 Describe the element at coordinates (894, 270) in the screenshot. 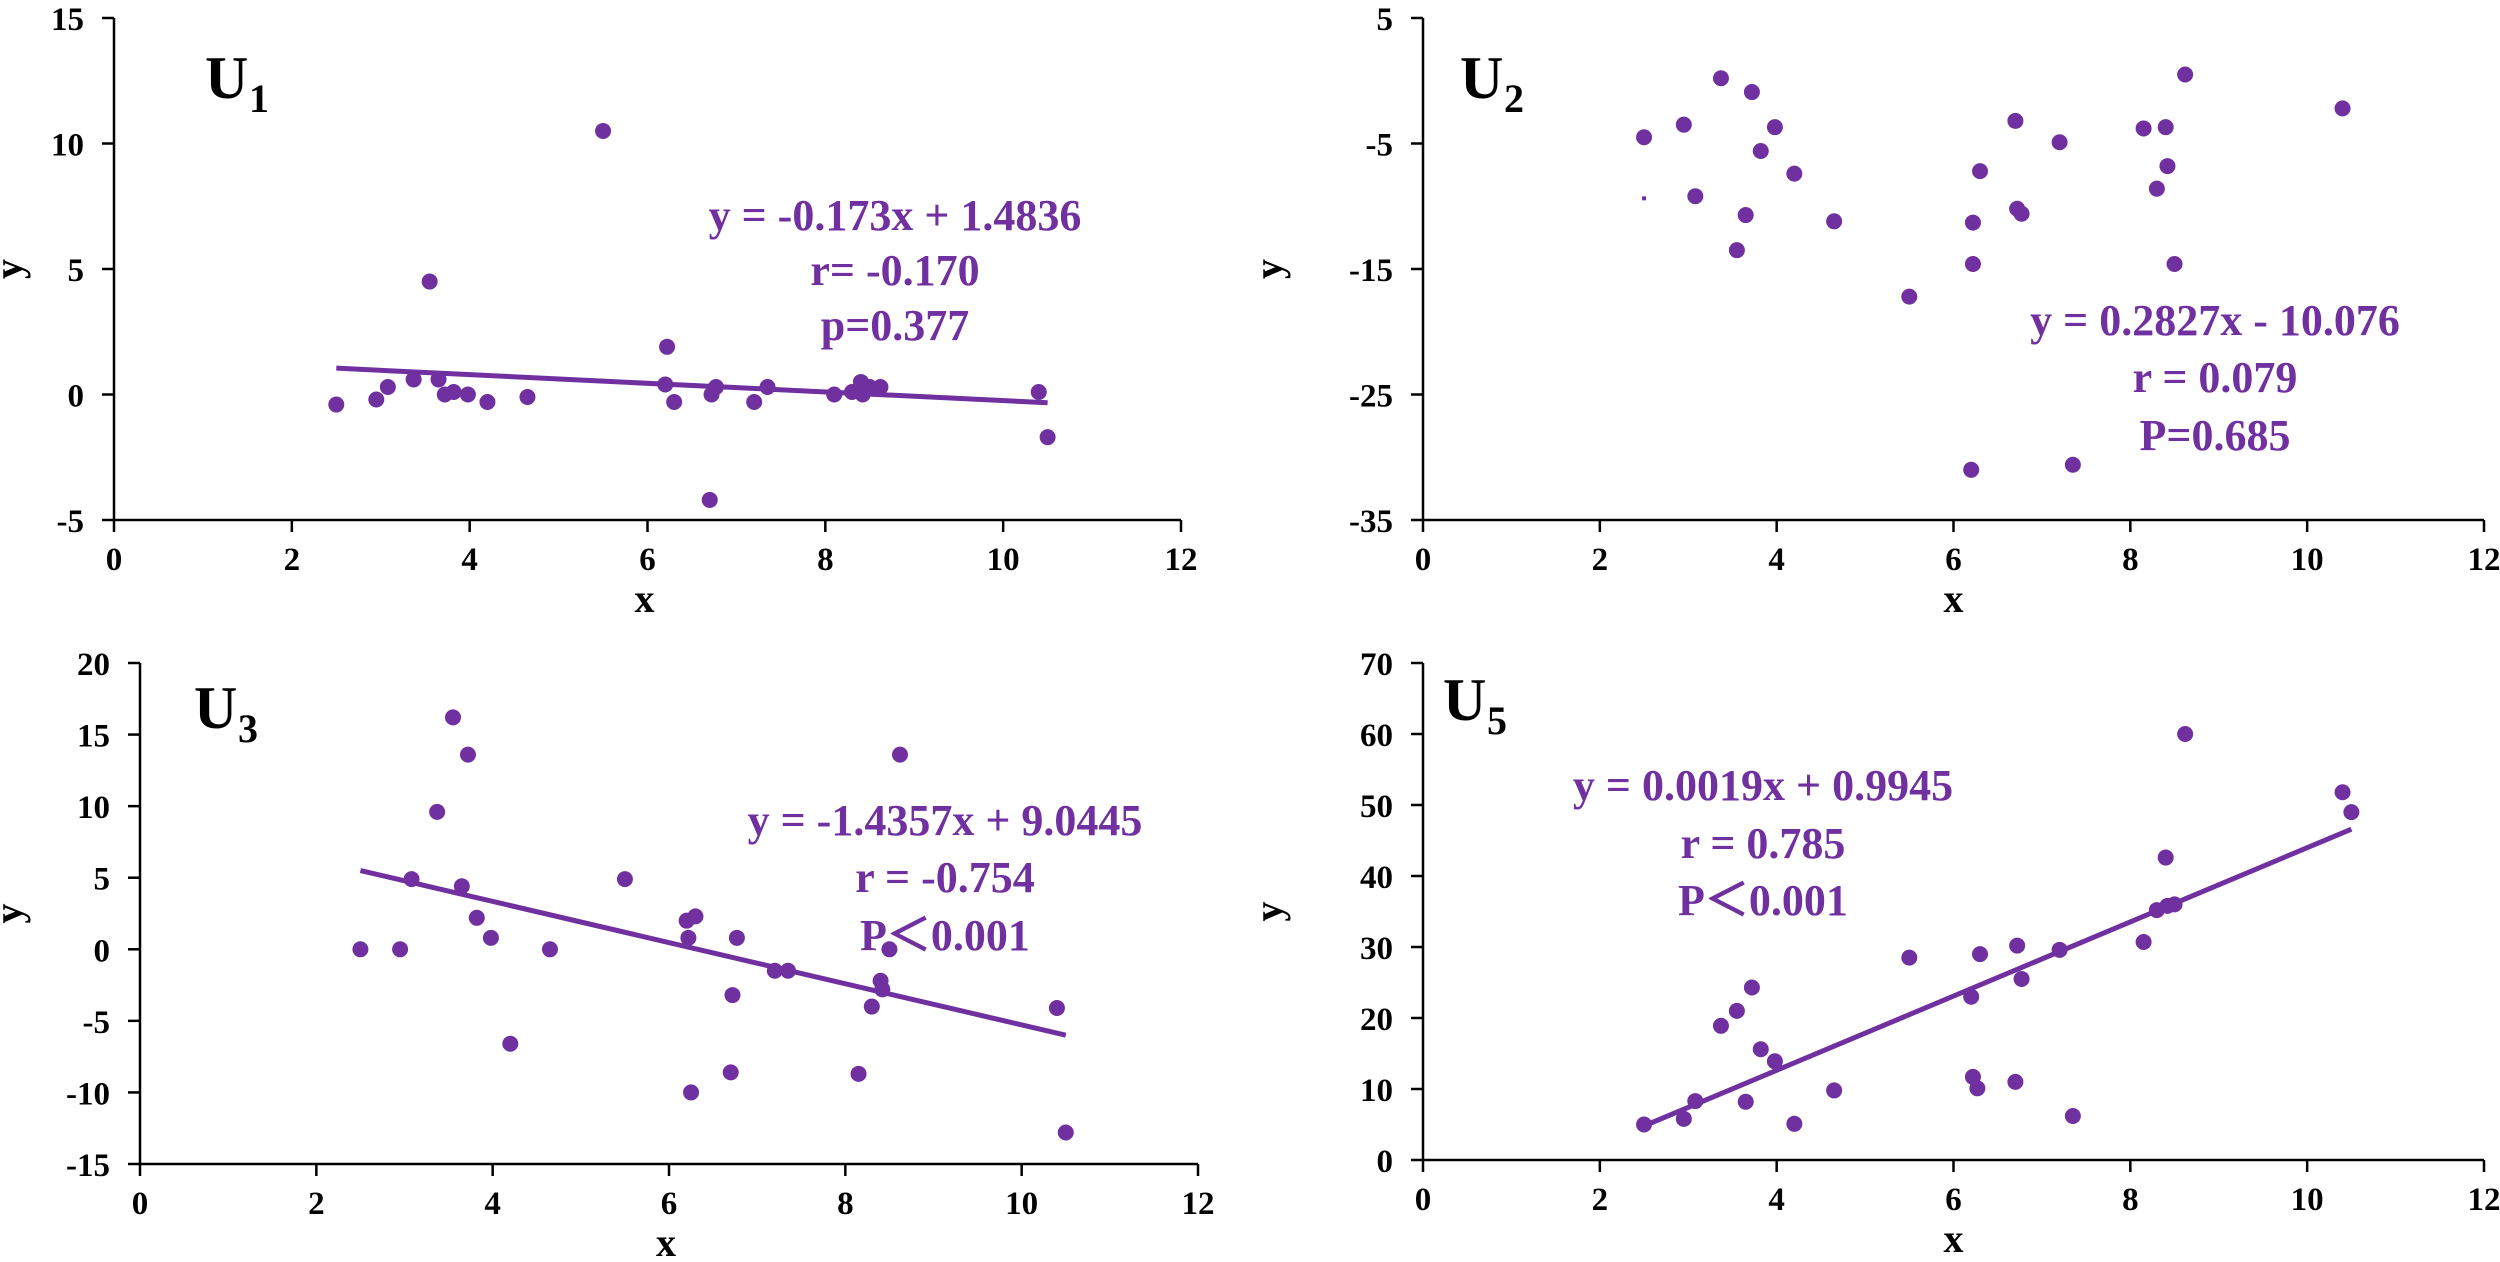

I see `regression-annotation: r= -0.170` at that location.